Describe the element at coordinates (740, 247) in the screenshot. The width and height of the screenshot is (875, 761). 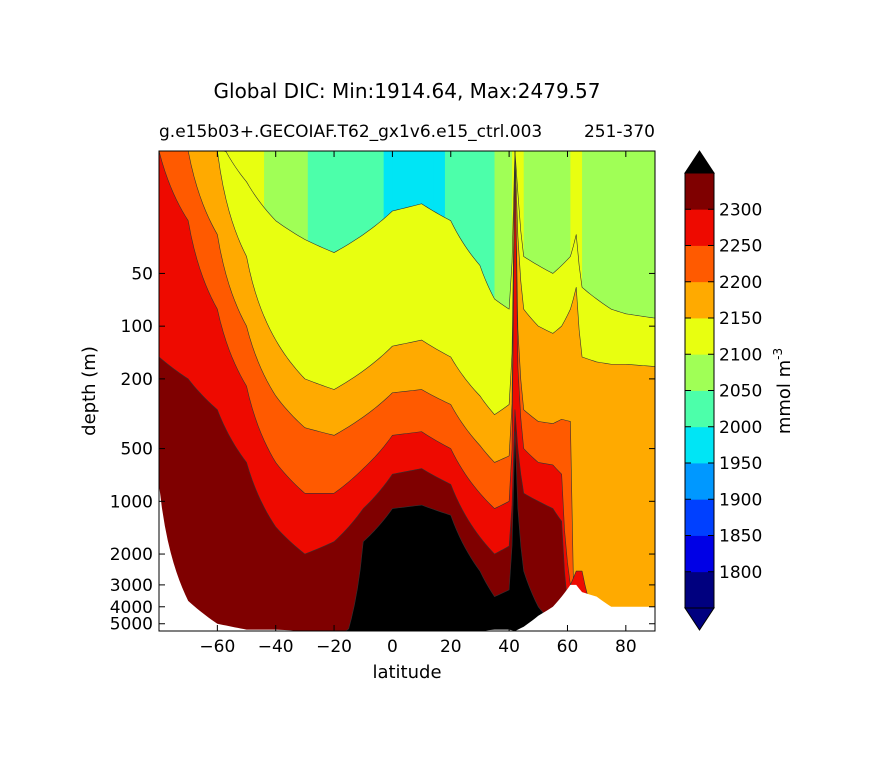
I see `colorbar-tick-label: 2250` at that location.